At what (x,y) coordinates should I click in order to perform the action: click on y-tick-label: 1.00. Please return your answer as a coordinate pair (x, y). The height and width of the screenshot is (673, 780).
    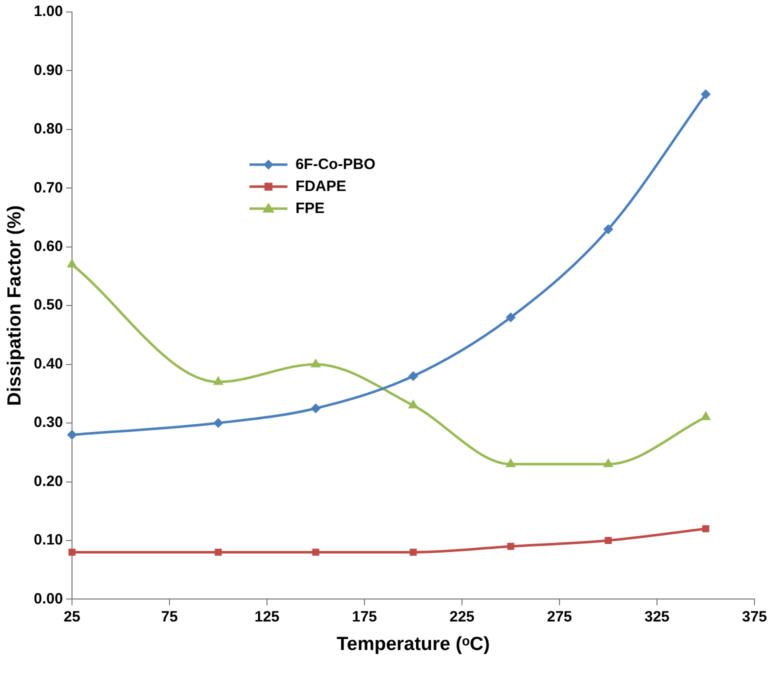
    Looking at the image, I should click on (48, 11).